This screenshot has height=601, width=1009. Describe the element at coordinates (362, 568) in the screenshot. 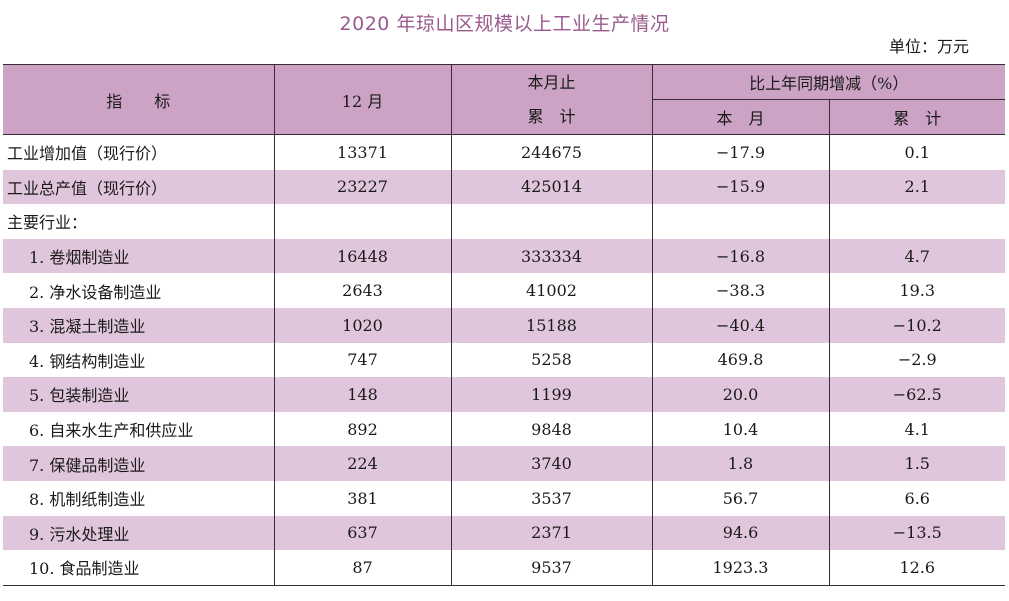

I see `row-month: 87` at that location.